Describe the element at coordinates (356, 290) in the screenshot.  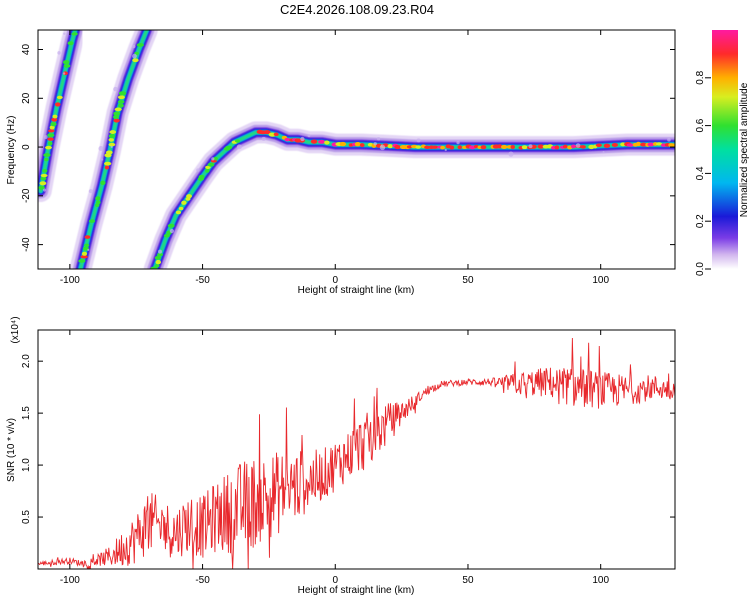
I see `spectrogram-x-label: Height of straight line (km)` at that location.